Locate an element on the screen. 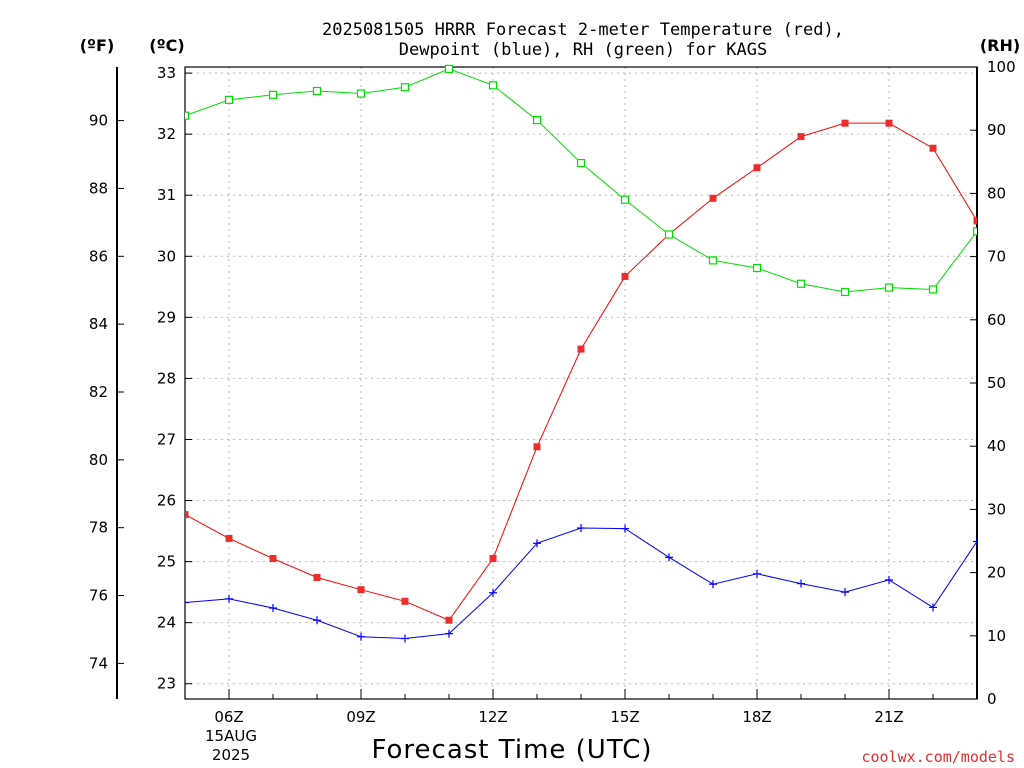  rh-unit-label: (RH) is located at coordinates (1000, 45).